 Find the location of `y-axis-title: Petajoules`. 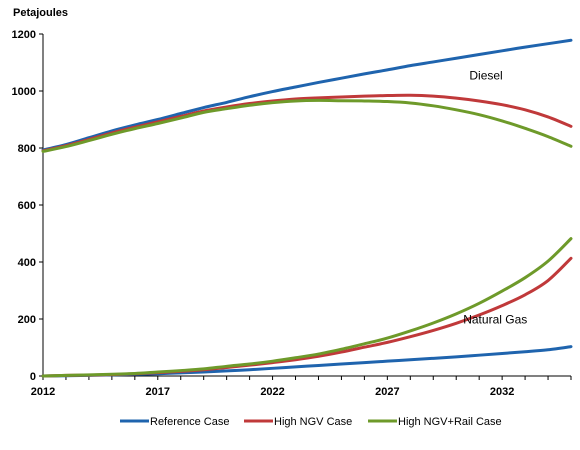

y-axis-title: Petajoules is located at coordinates (40, 13).